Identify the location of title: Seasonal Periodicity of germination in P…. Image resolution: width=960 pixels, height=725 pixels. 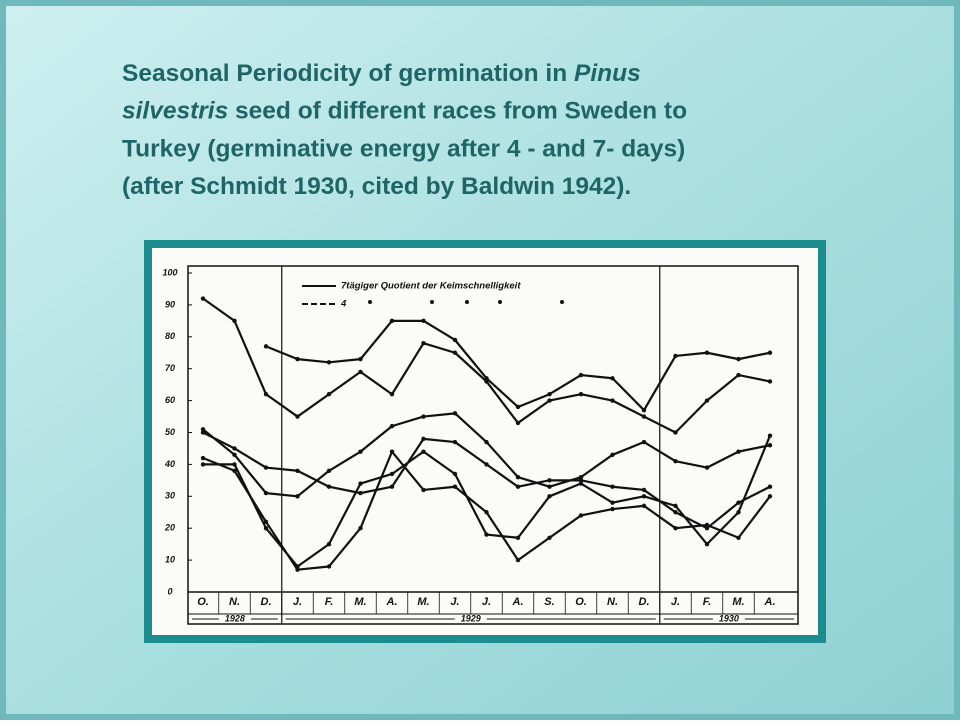
(404, 130).